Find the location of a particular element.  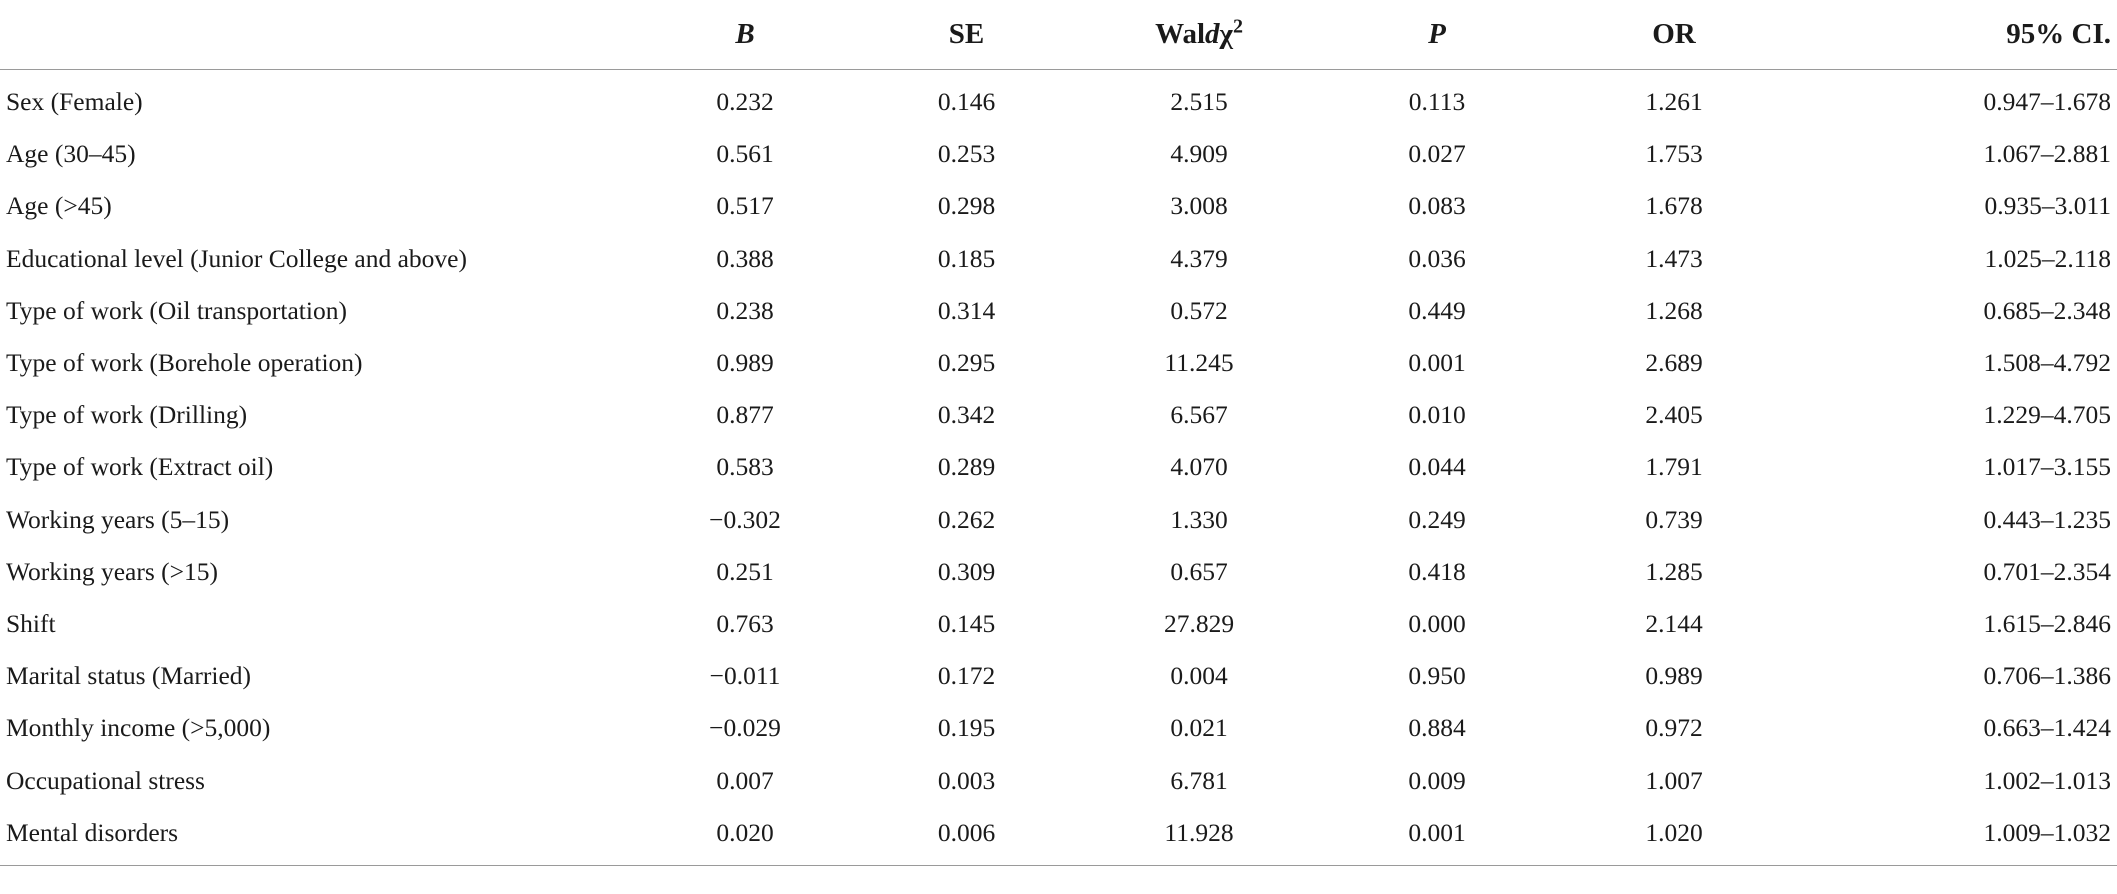

header-wald-sup: 2 is located at coordinates (1237, 26).